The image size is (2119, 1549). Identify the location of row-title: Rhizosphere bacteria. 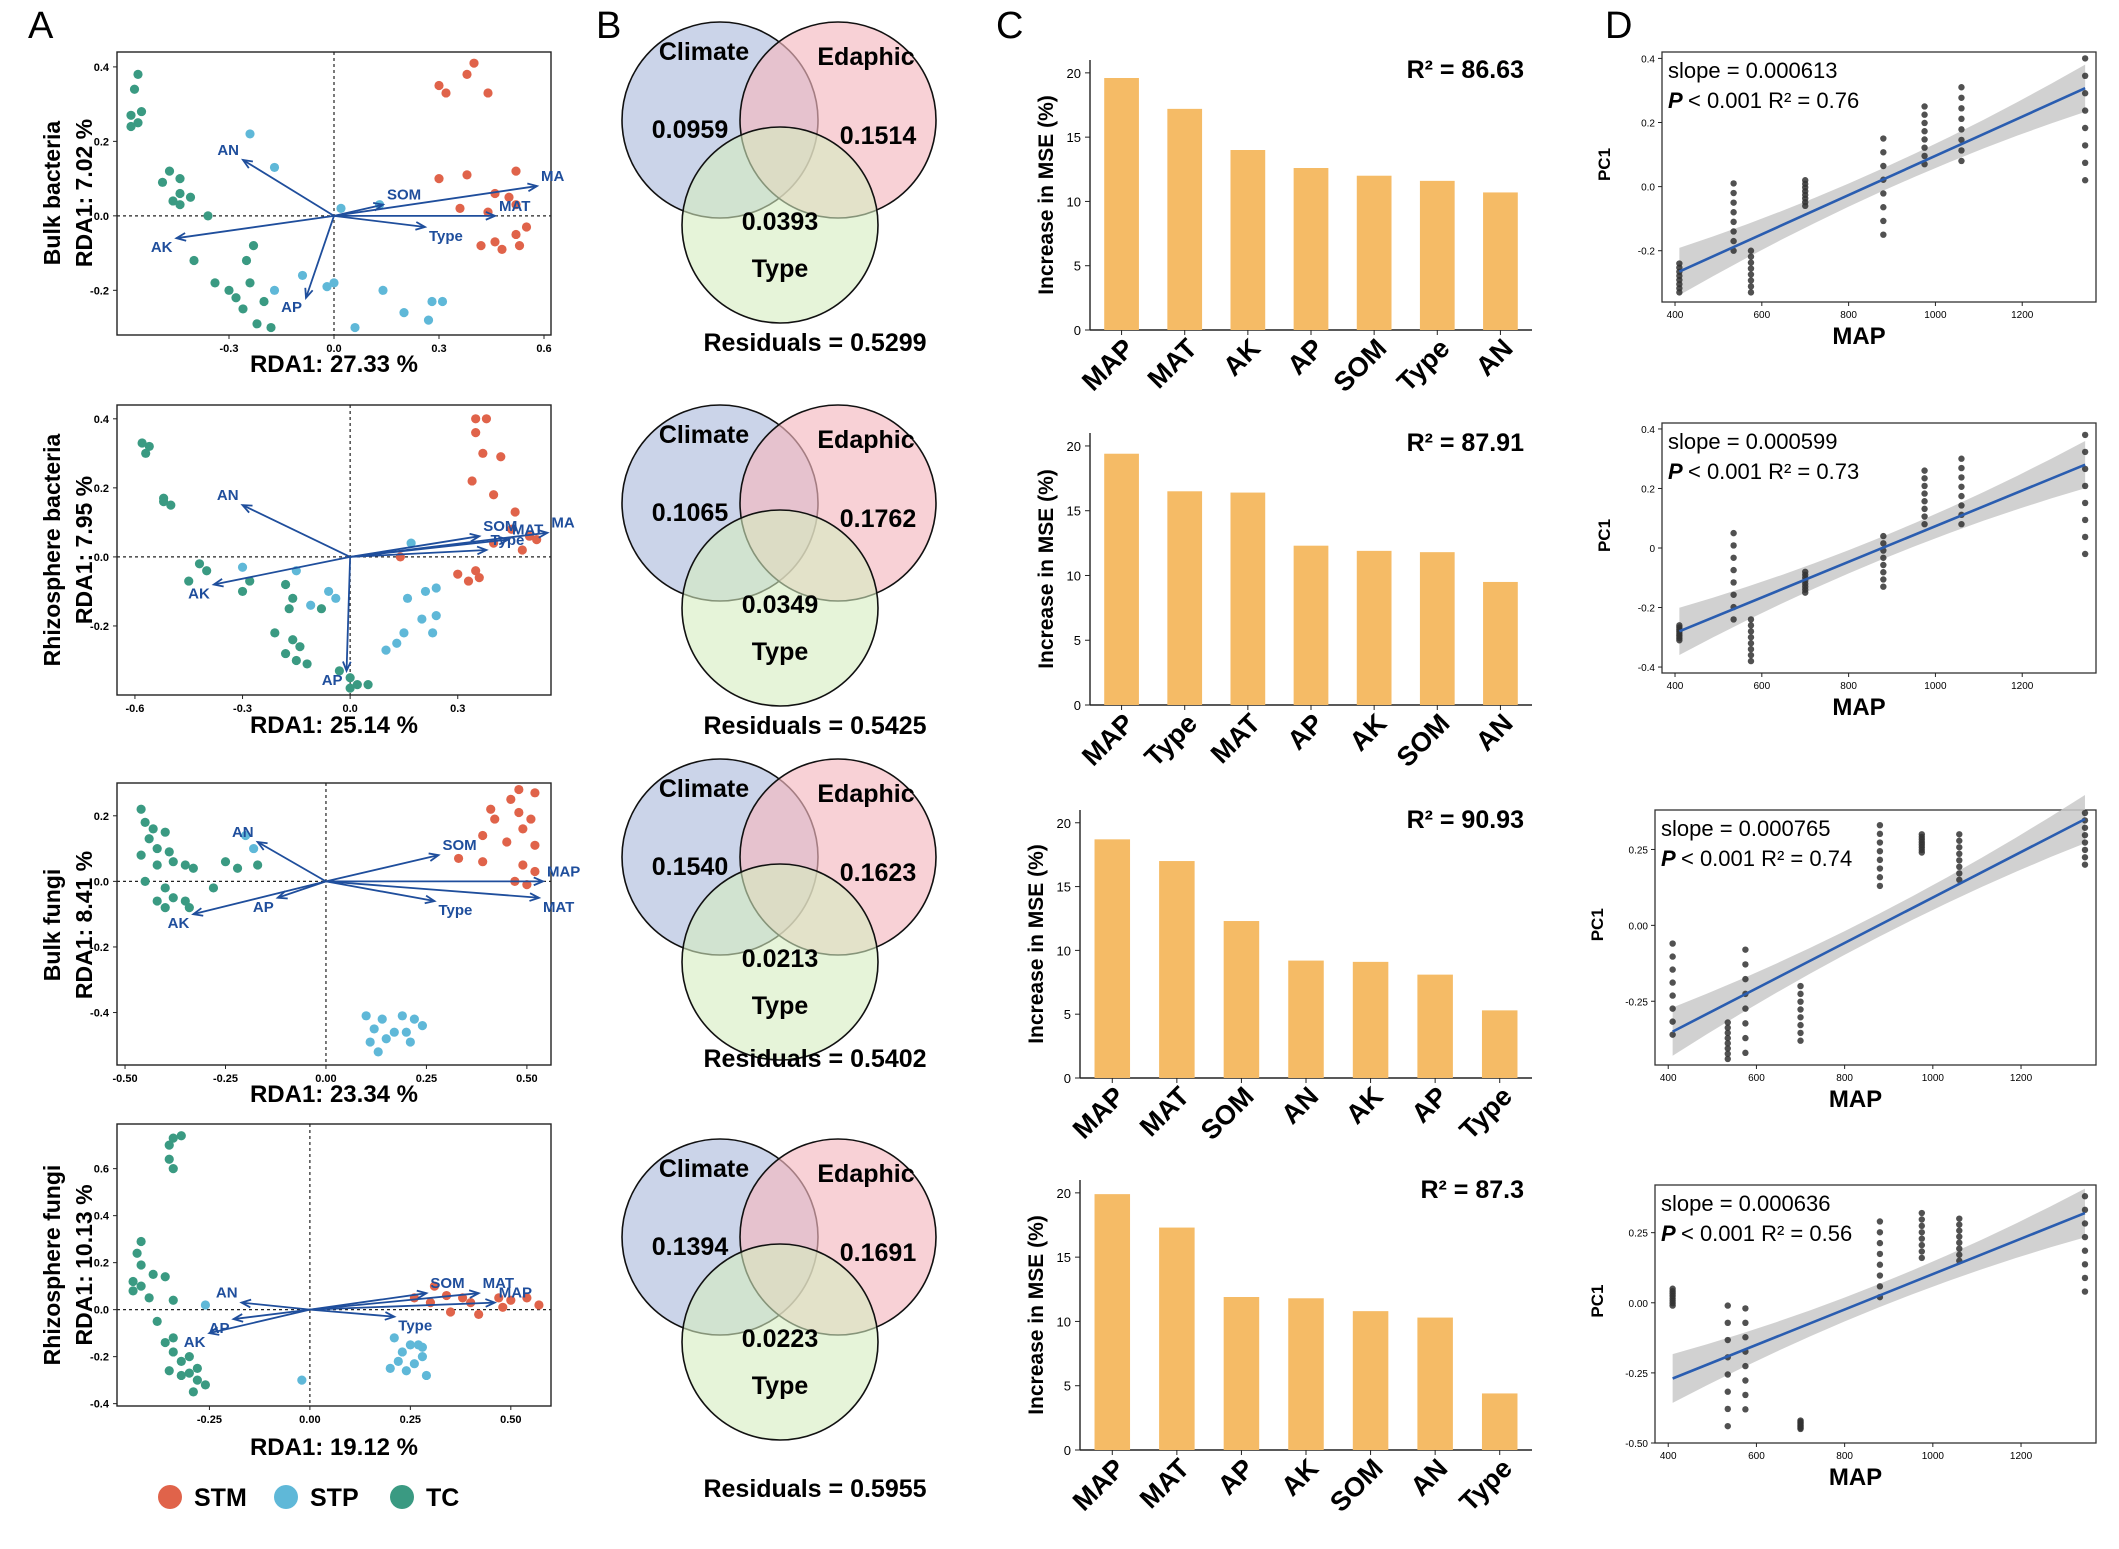
(52, 549).